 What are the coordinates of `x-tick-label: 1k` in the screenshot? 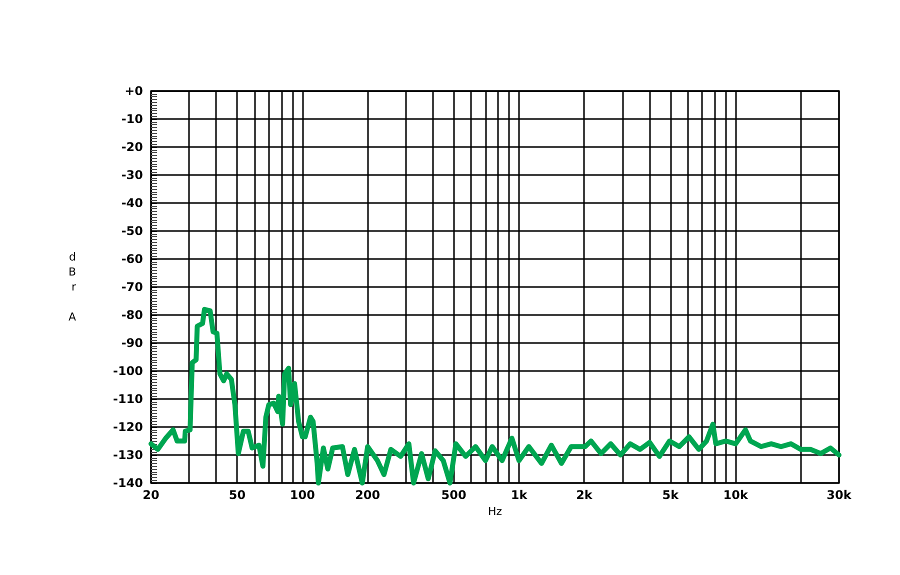 It's located at (519, 495).